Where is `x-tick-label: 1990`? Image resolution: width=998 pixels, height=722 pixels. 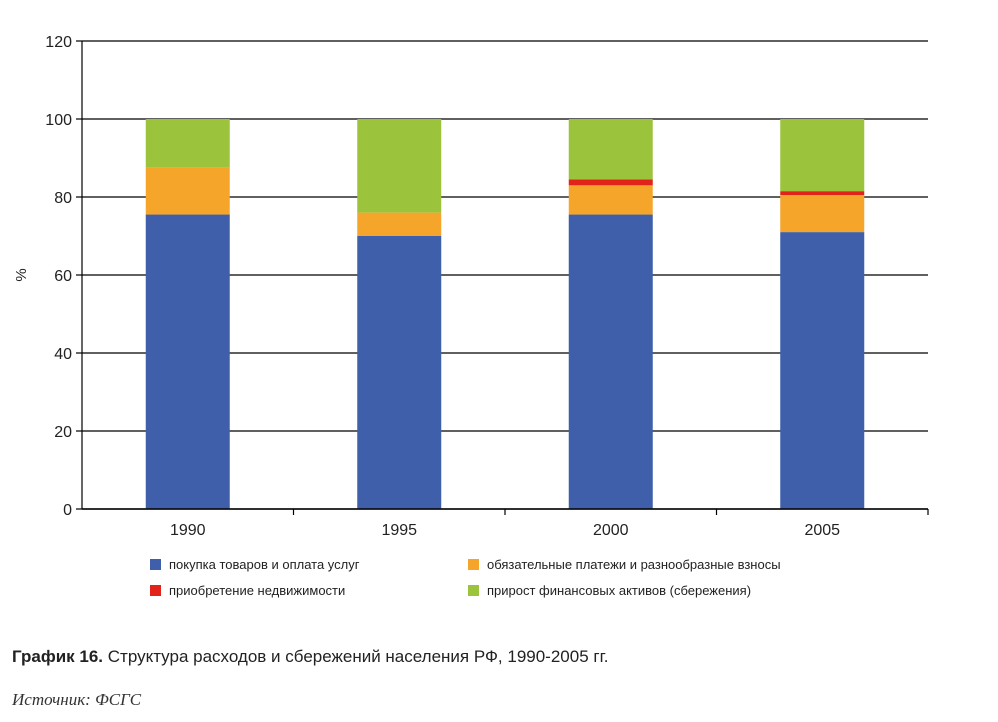
x-tick-label: 1990 is located at coordinates (188, 530).